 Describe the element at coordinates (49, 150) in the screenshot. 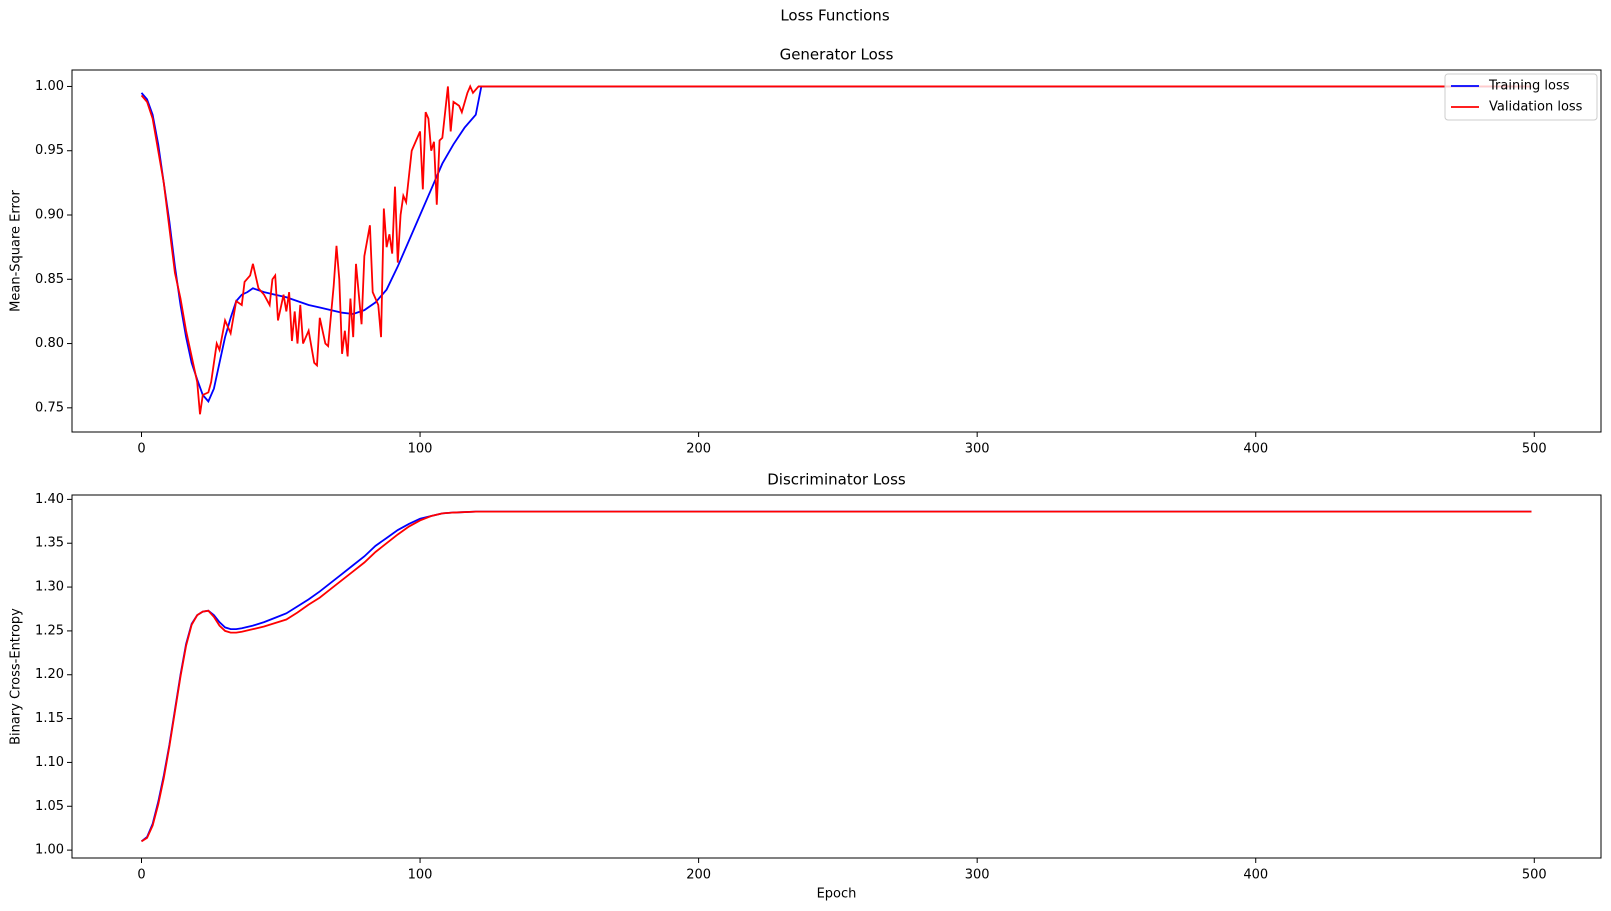

I see `y-tick-label: 0.95` at that location.